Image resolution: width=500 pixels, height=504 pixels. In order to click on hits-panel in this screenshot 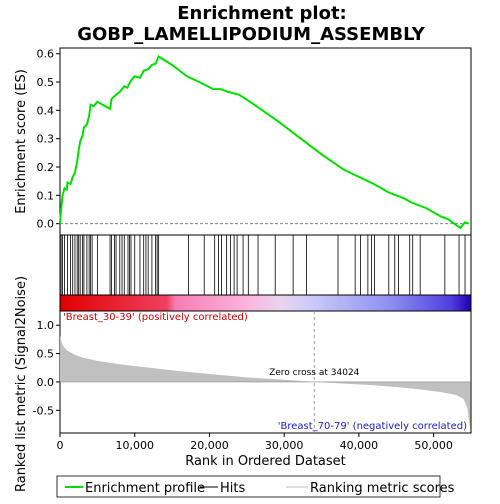, I will do `click(265, 265)`.